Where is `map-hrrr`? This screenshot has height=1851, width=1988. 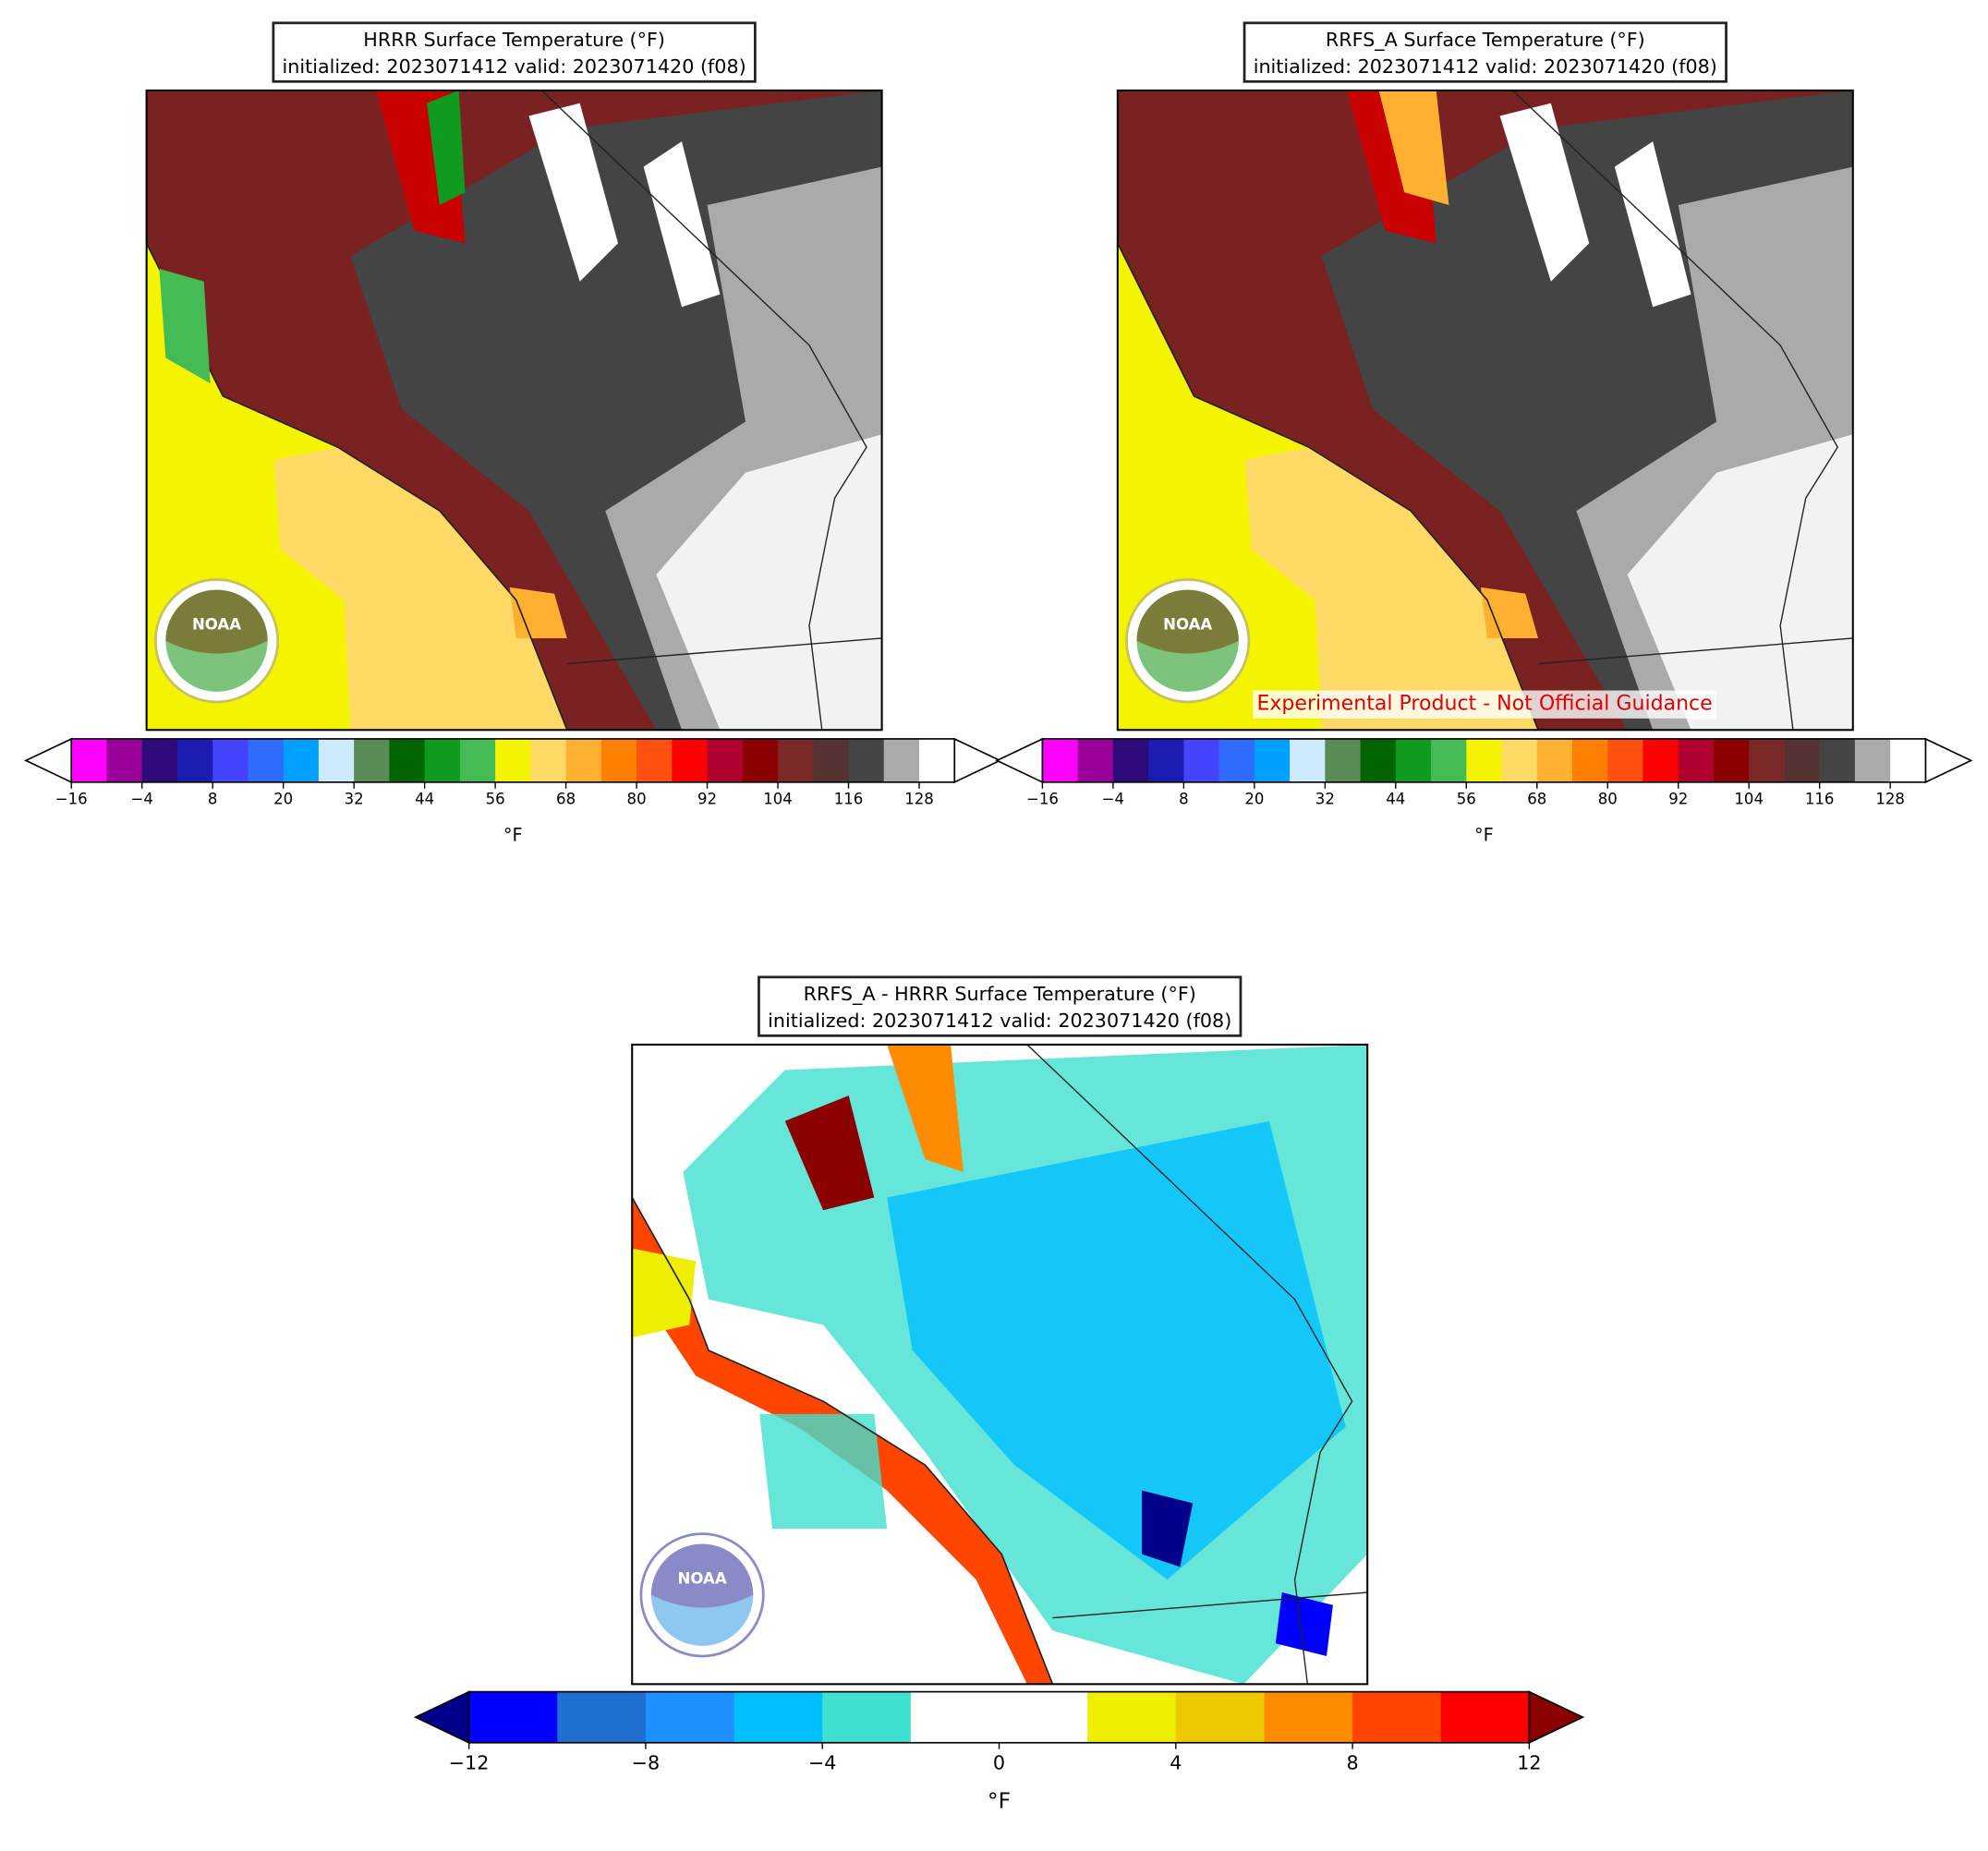
map-hrrr is located at coordinates (514, 411).